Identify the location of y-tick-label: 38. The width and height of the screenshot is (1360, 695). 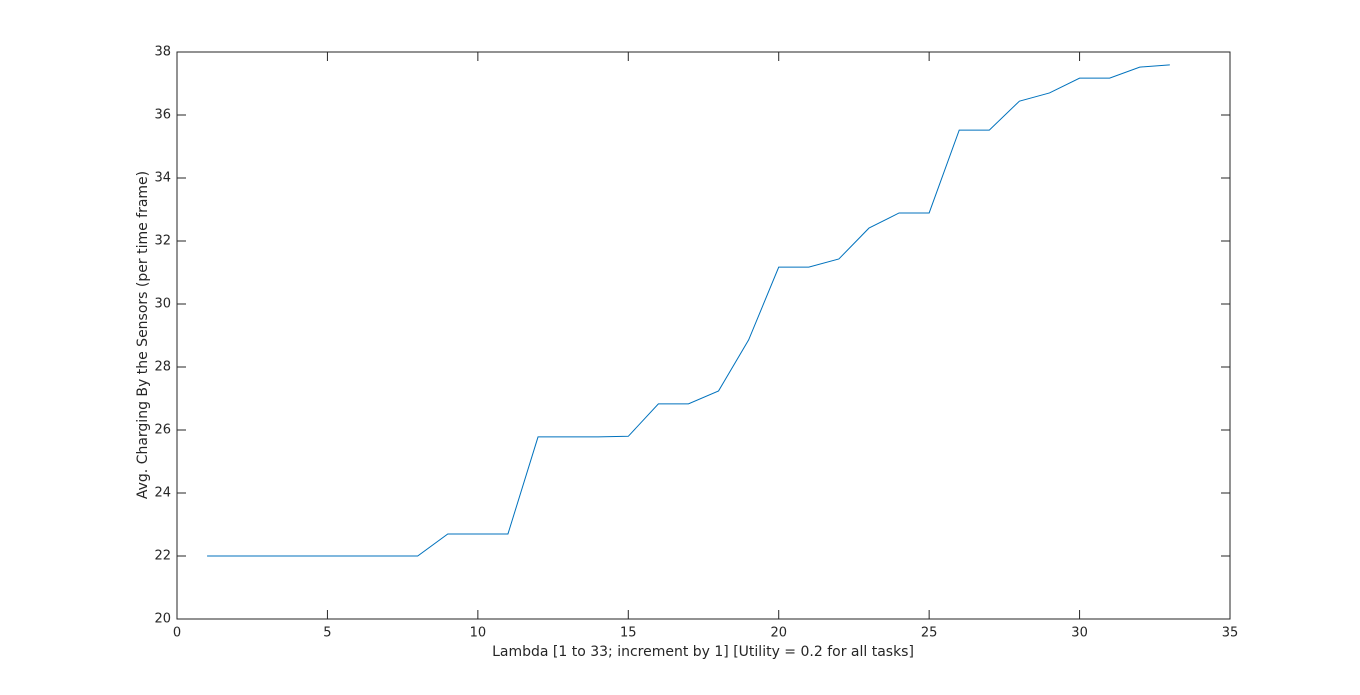
(162, 52).